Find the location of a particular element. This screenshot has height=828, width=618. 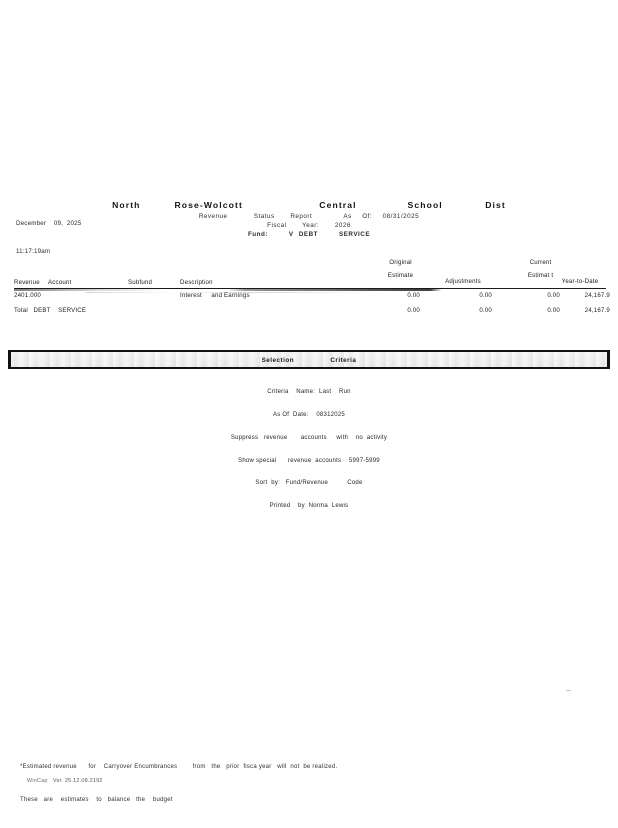

cell-original-estimate: 0.00 is located at coordinates (413, 296).